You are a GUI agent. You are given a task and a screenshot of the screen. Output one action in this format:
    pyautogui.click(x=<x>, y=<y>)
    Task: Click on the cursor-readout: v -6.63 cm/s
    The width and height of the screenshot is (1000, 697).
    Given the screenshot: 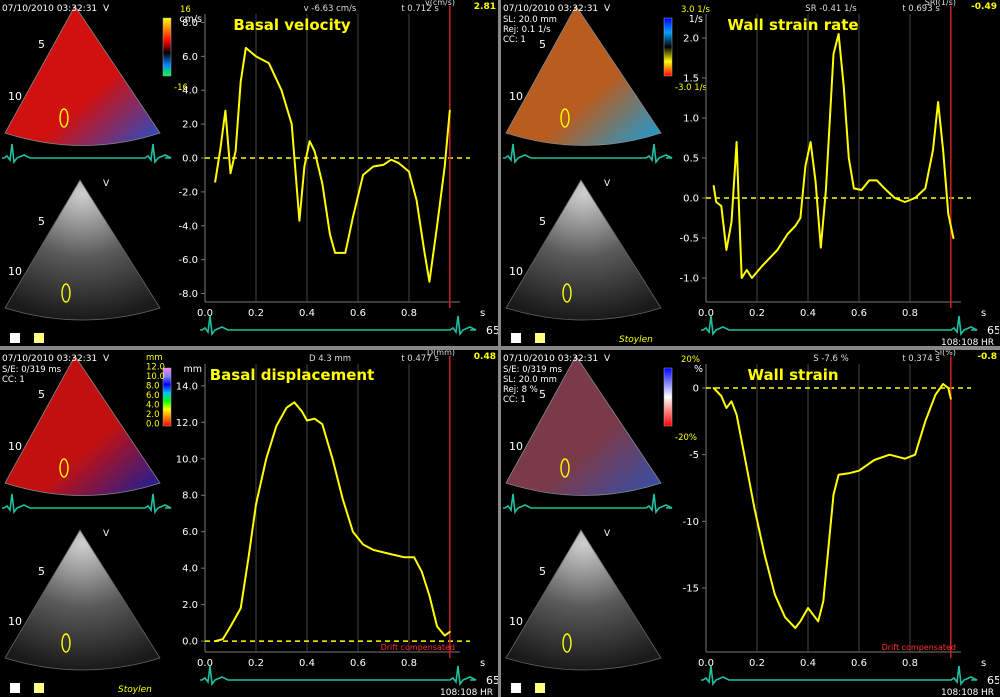 What is the action you would take?
    pyautogui.click(x=330, y=9)
    